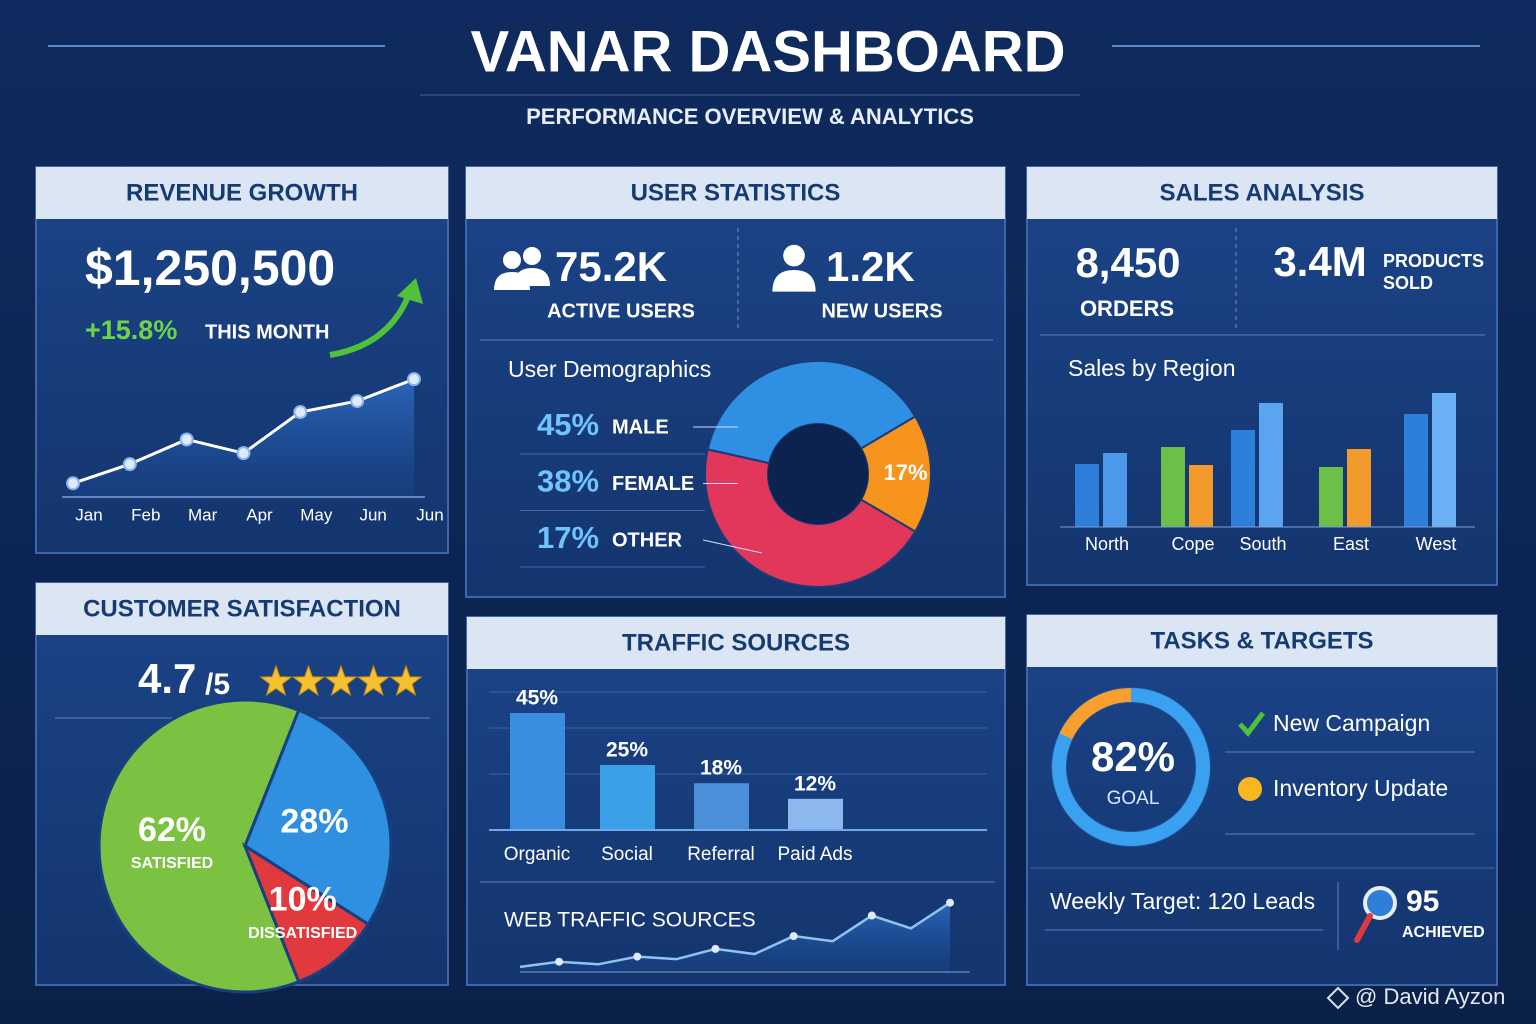  What do you see at coordinates (1380, 903) in the screenshot?
I see `search-icon` at bounding box center [1380, 903].